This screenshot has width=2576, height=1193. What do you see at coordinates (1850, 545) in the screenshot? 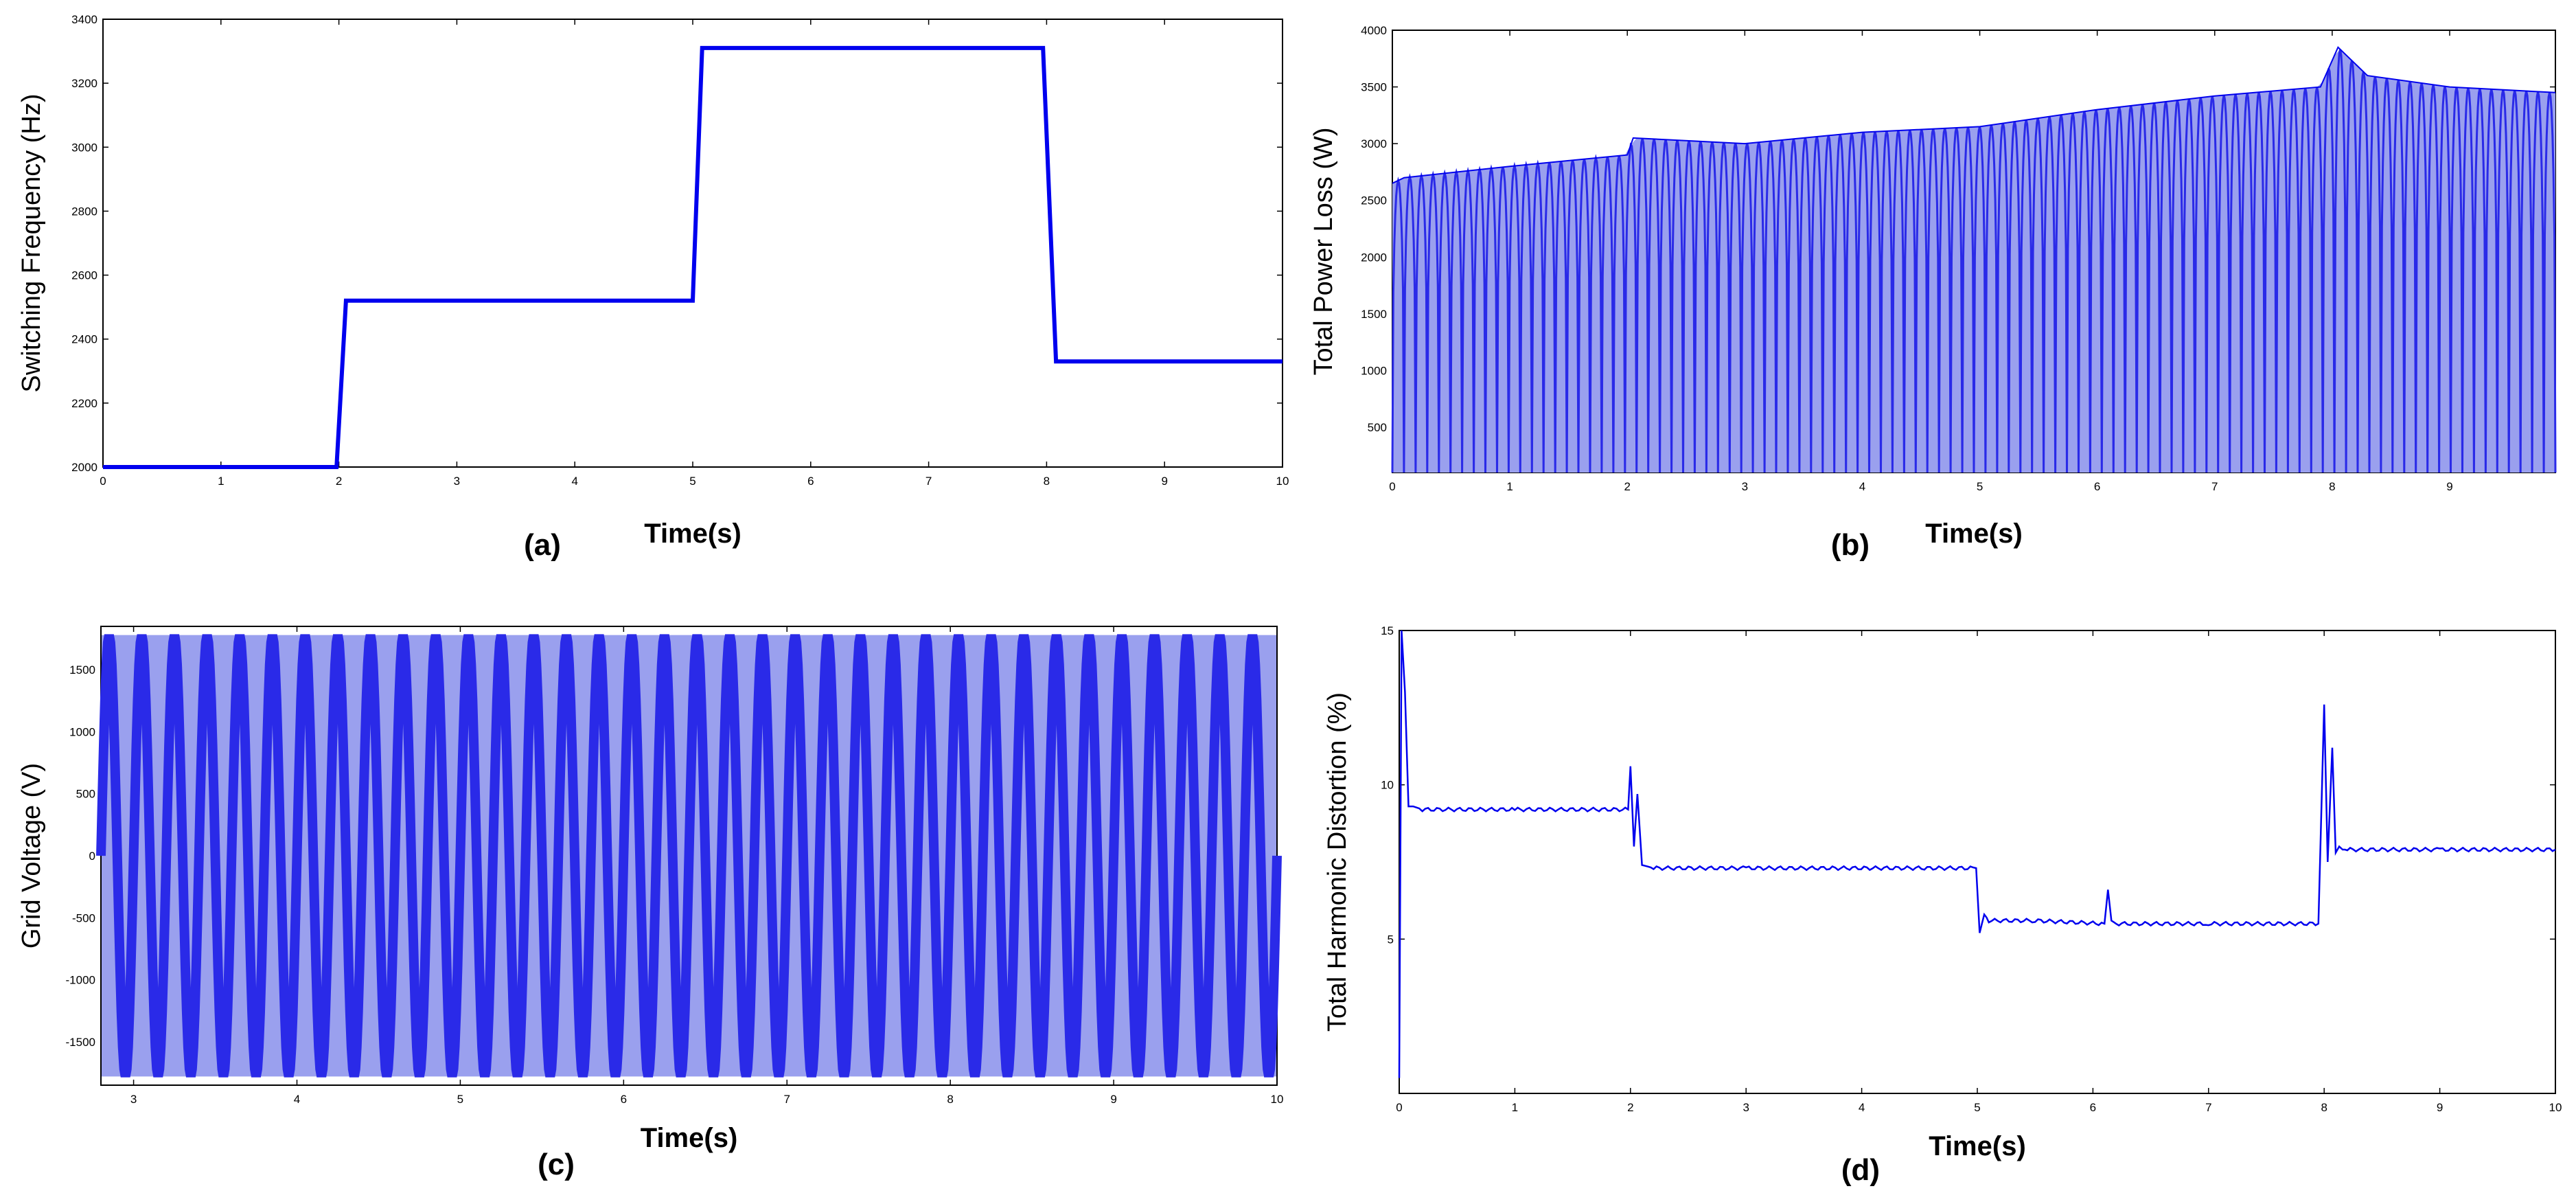
I see `panel-label: (b)` at bounding box center [1850, 545].